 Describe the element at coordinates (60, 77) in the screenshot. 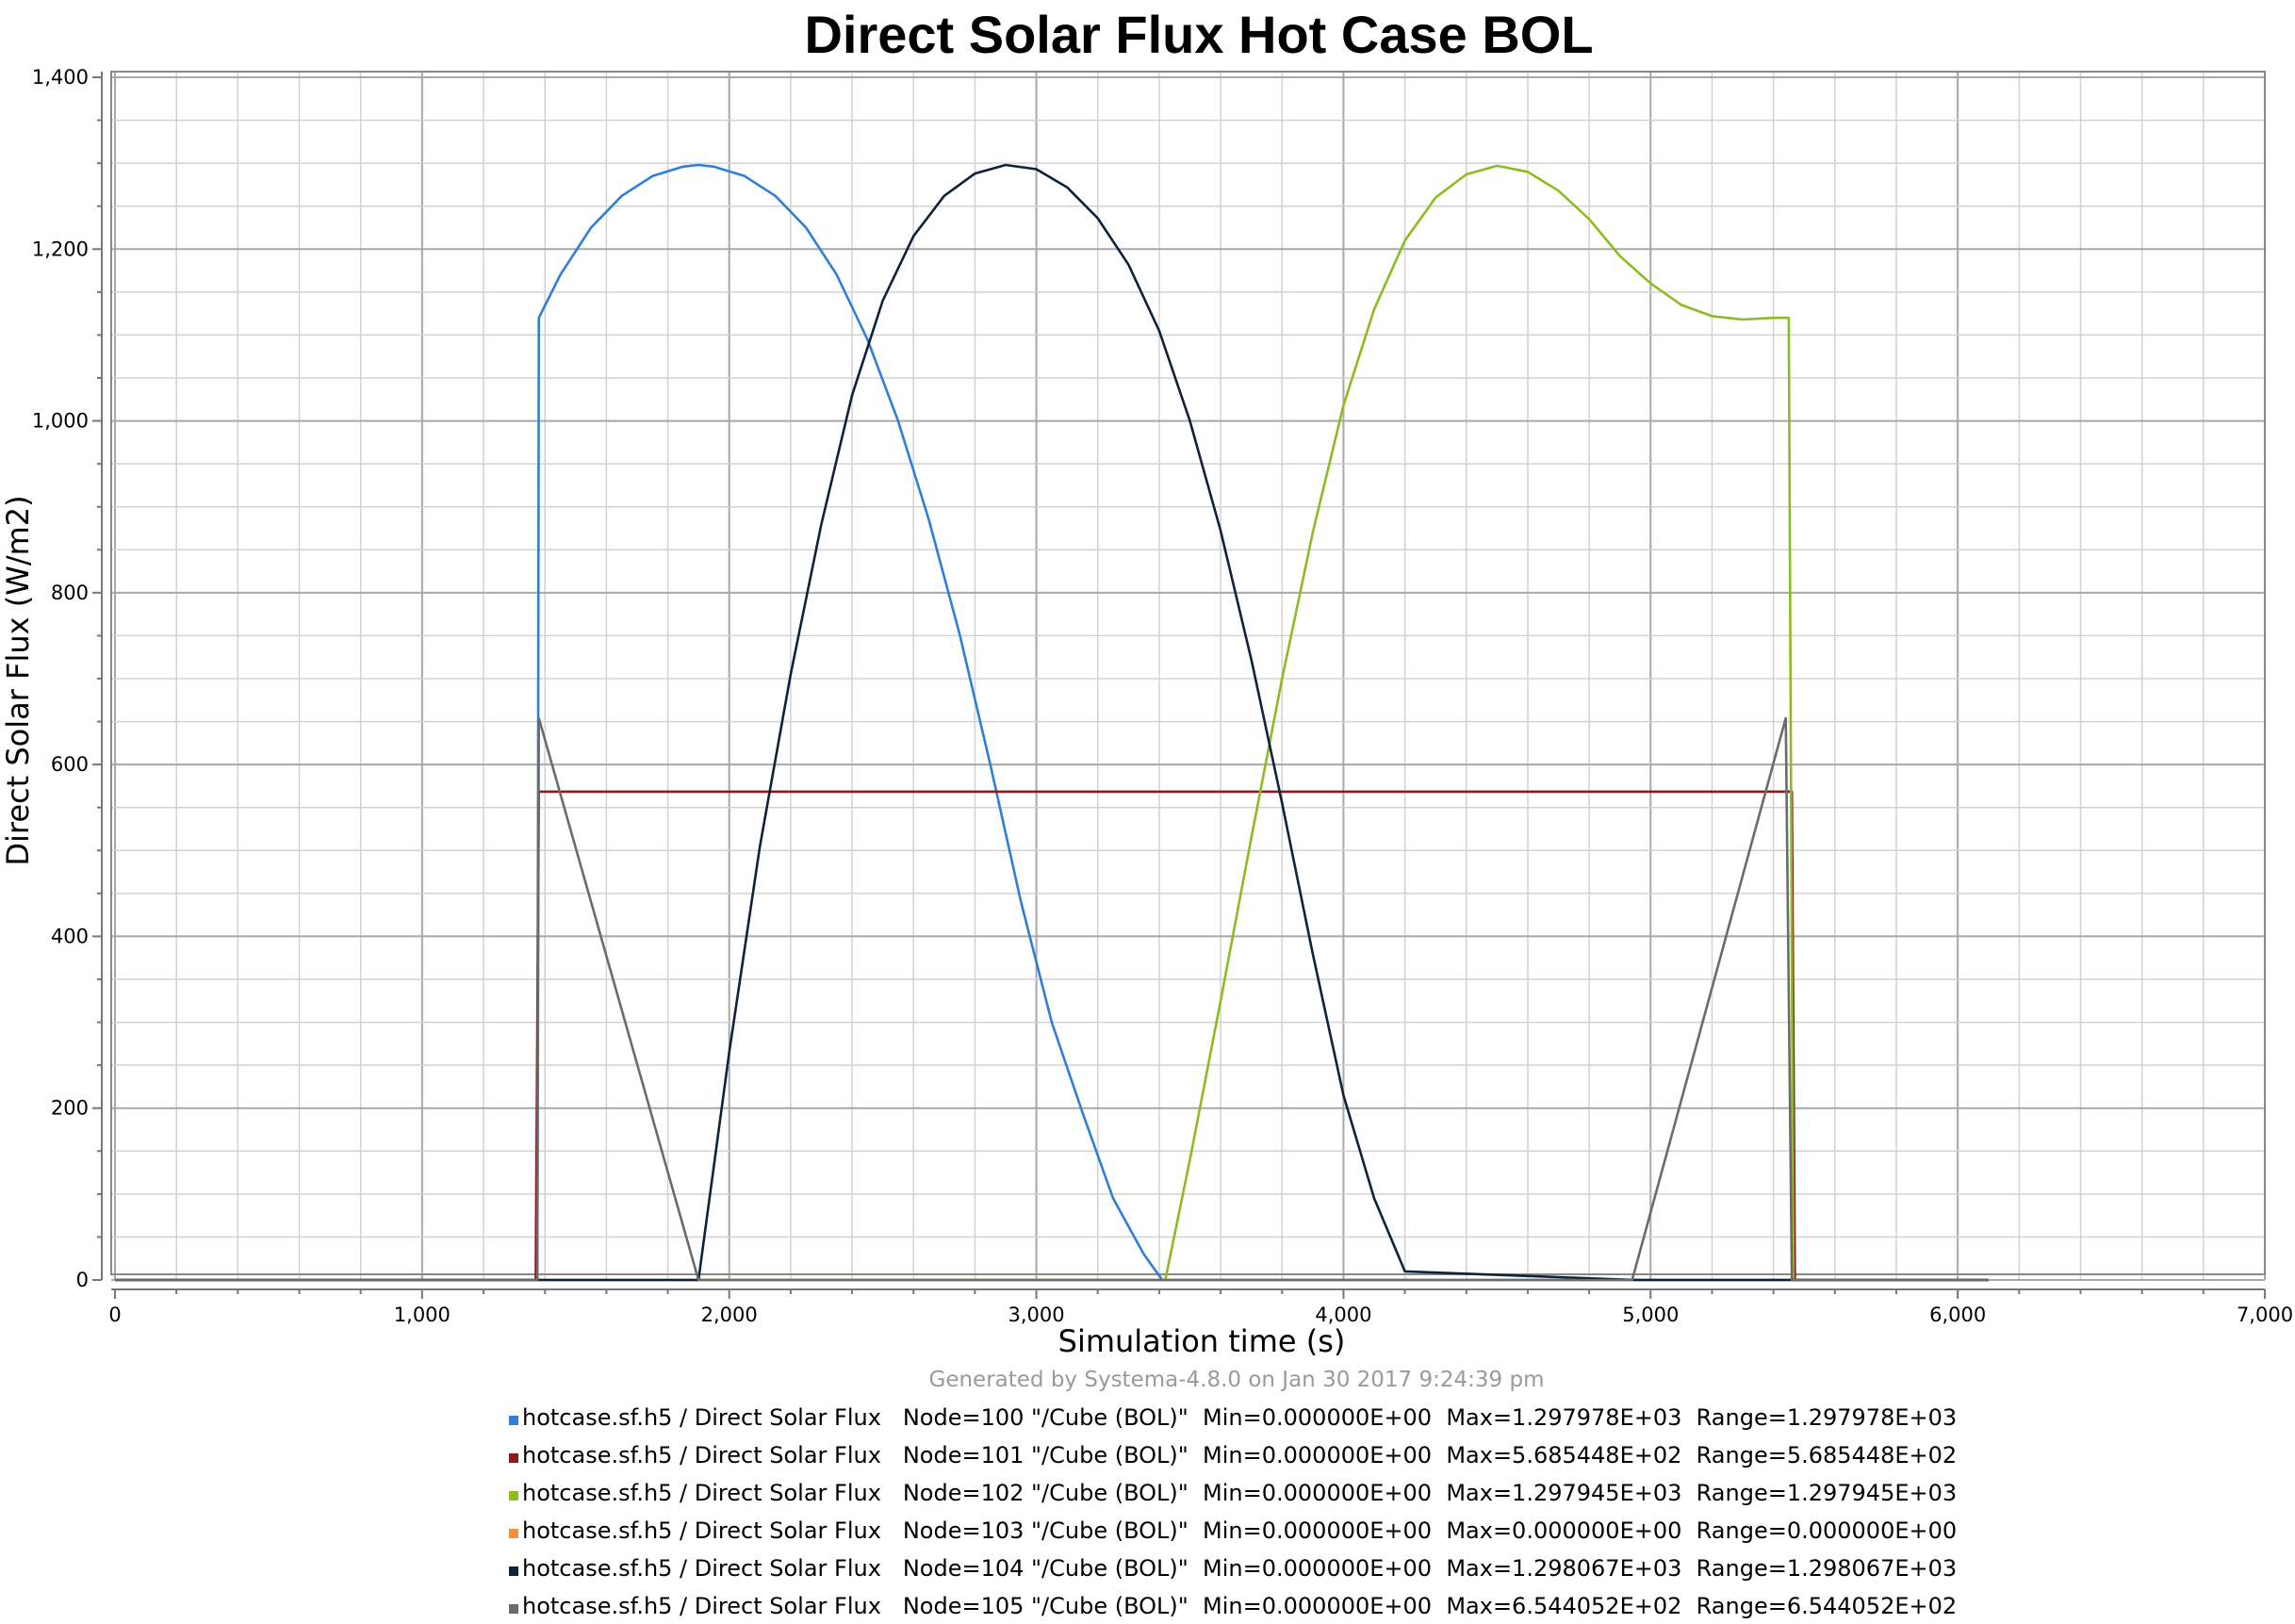

I see `y-tick-label: 1,400` at that location.